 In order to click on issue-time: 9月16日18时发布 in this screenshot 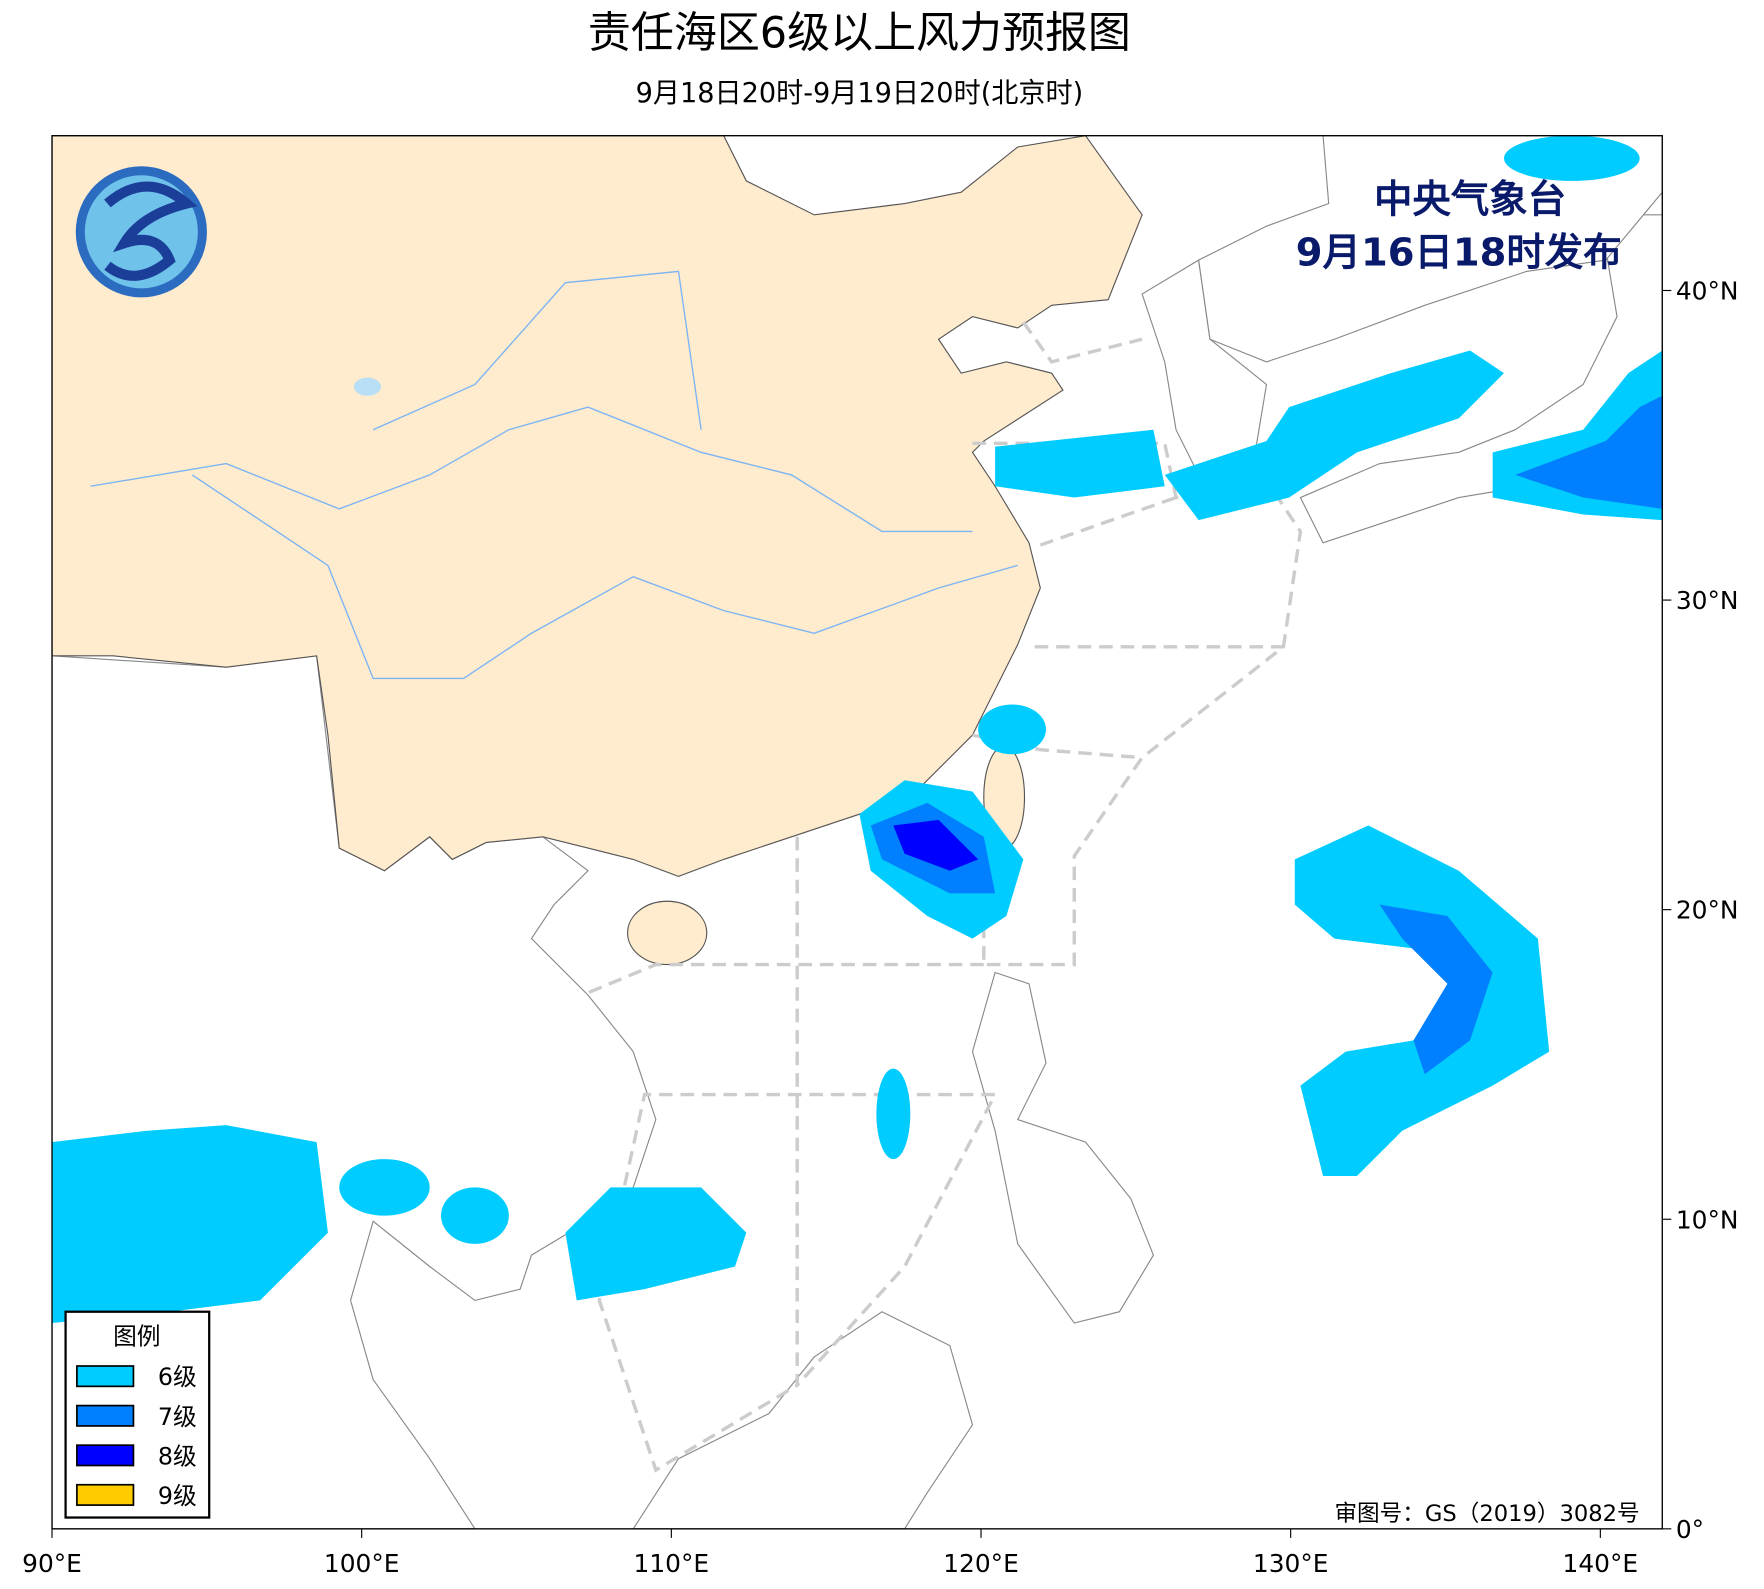, I will do `click(1459, 253)`.